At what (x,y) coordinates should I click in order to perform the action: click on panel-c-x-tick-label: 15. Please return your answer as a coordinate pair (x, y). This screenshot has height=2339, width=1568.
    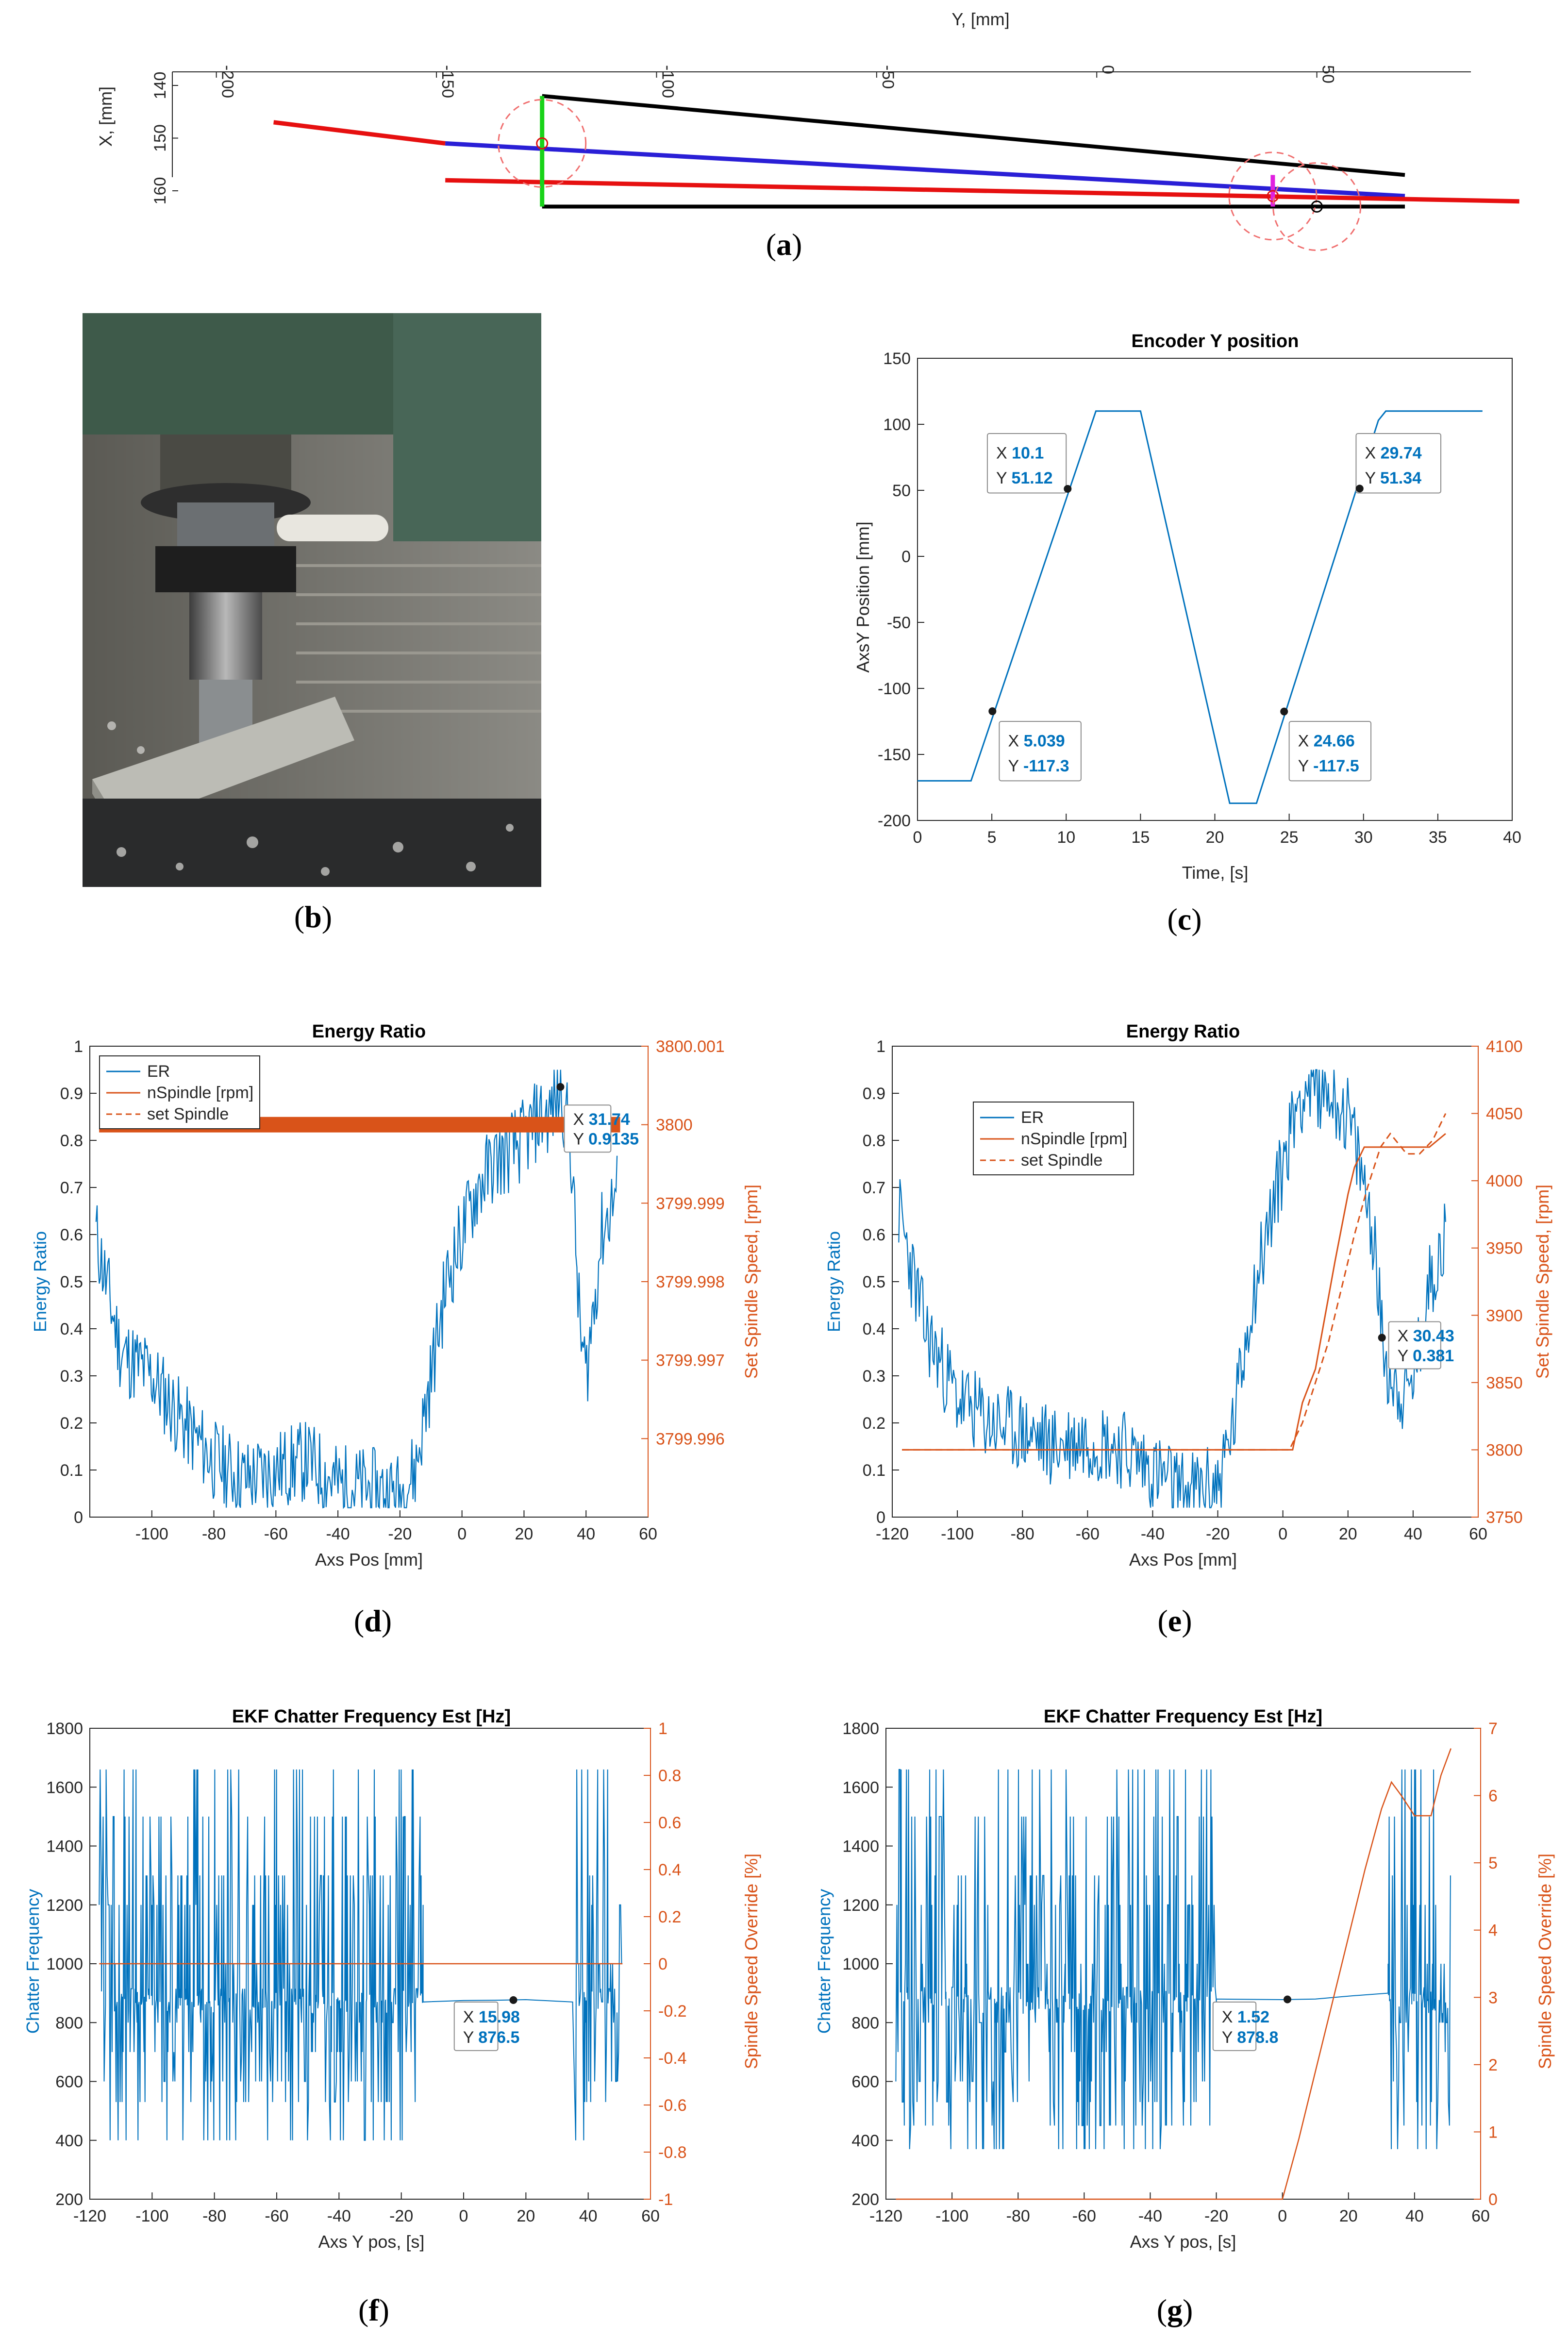
    Looking at the image, I should click on (1141, 837).